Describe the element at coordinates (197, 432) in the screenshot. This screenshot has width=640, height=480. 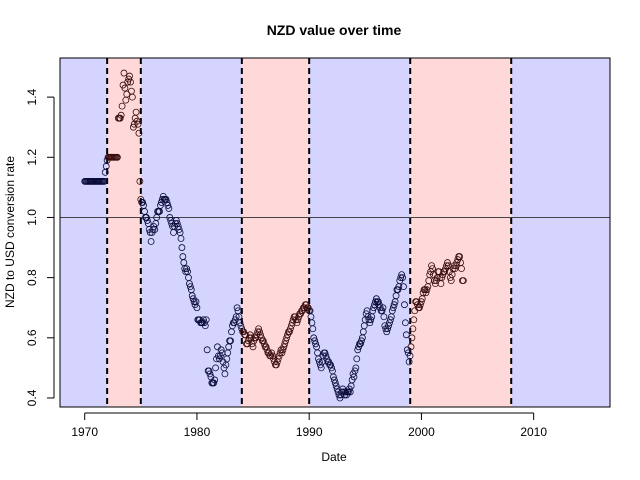
I see `x-tick-label: 1980` at that location.